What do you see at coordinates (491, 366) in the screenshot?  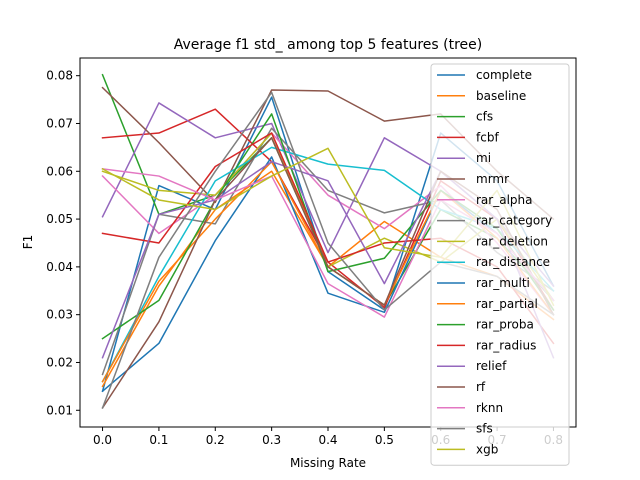 I see `legend-label-relief: relief` at bounding box center [491, 366].